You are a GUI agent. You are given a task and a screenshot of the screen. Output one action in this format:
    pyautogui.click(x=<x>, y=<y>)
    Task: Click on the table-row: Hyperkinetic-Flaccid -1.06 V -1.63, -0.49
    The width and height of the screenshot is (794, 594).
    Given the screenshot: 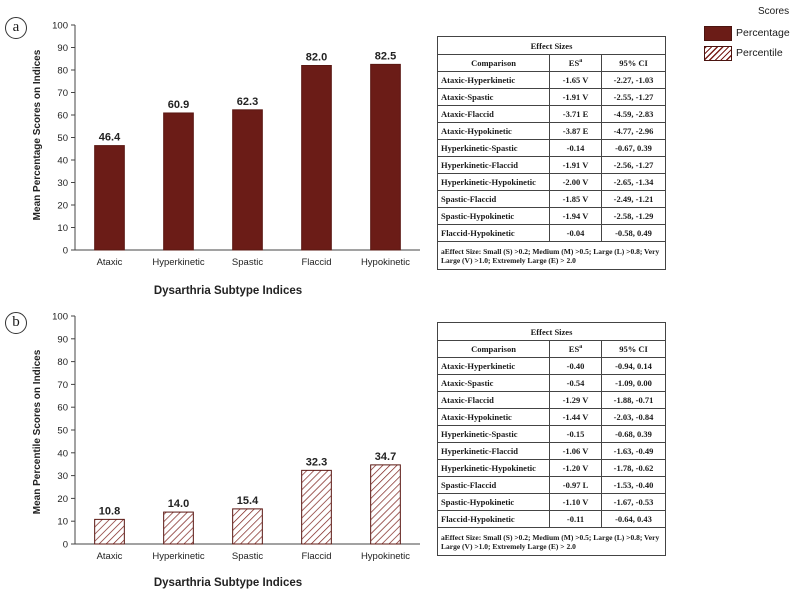 What is the action you would take?
    pyautogui.click(x=551, y=451)
    